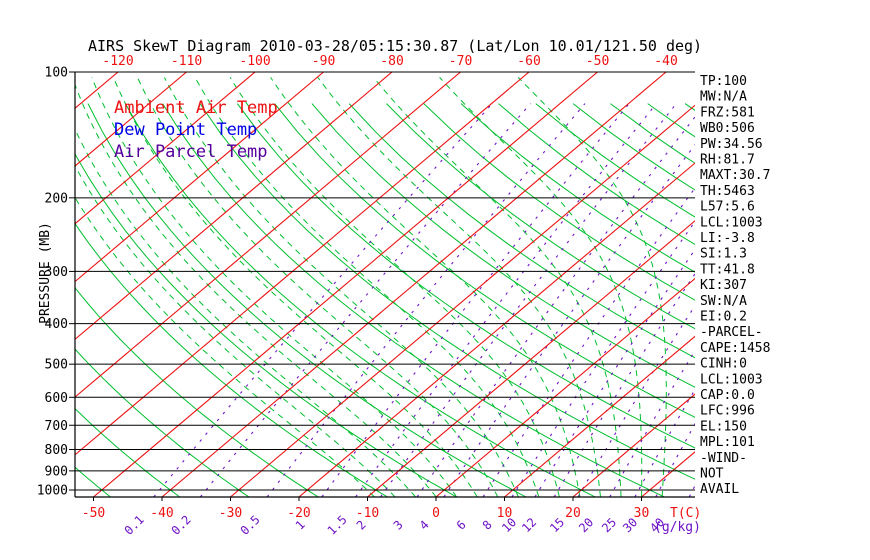 Image resolution: width=870 pixels, height=560 pixels. Describe the element at coordinates (731, 144) in the screenshot. I see `stat-line: PW:34.56` at that location.